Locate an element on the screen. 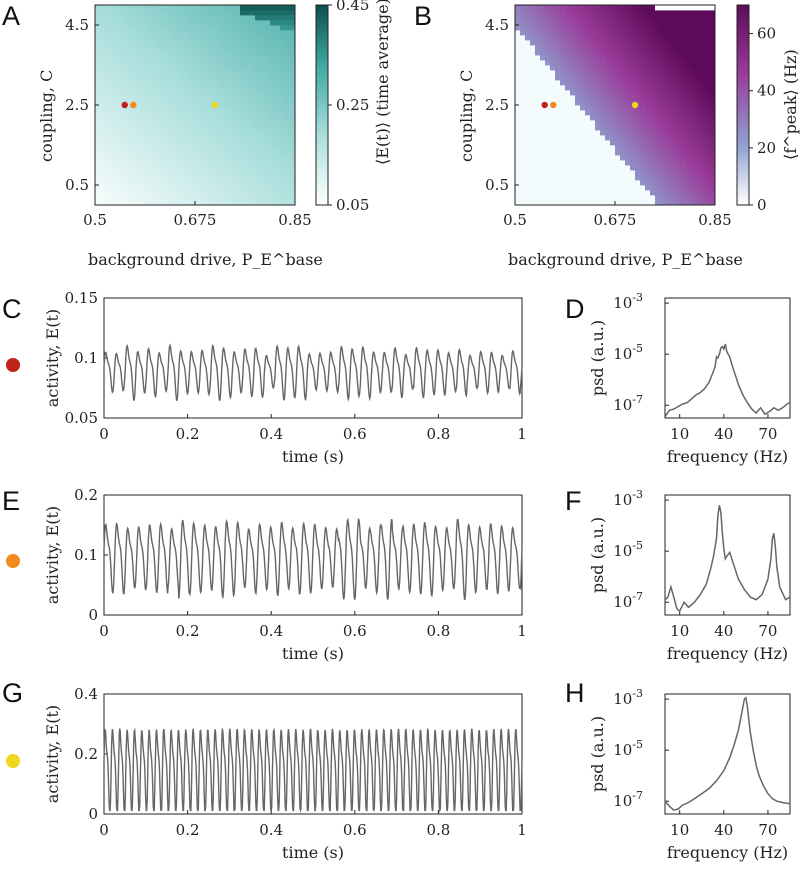 The height and width of the screenshot is (873, 800). x-tick-label: 1 is located at coordinates (522, 830).